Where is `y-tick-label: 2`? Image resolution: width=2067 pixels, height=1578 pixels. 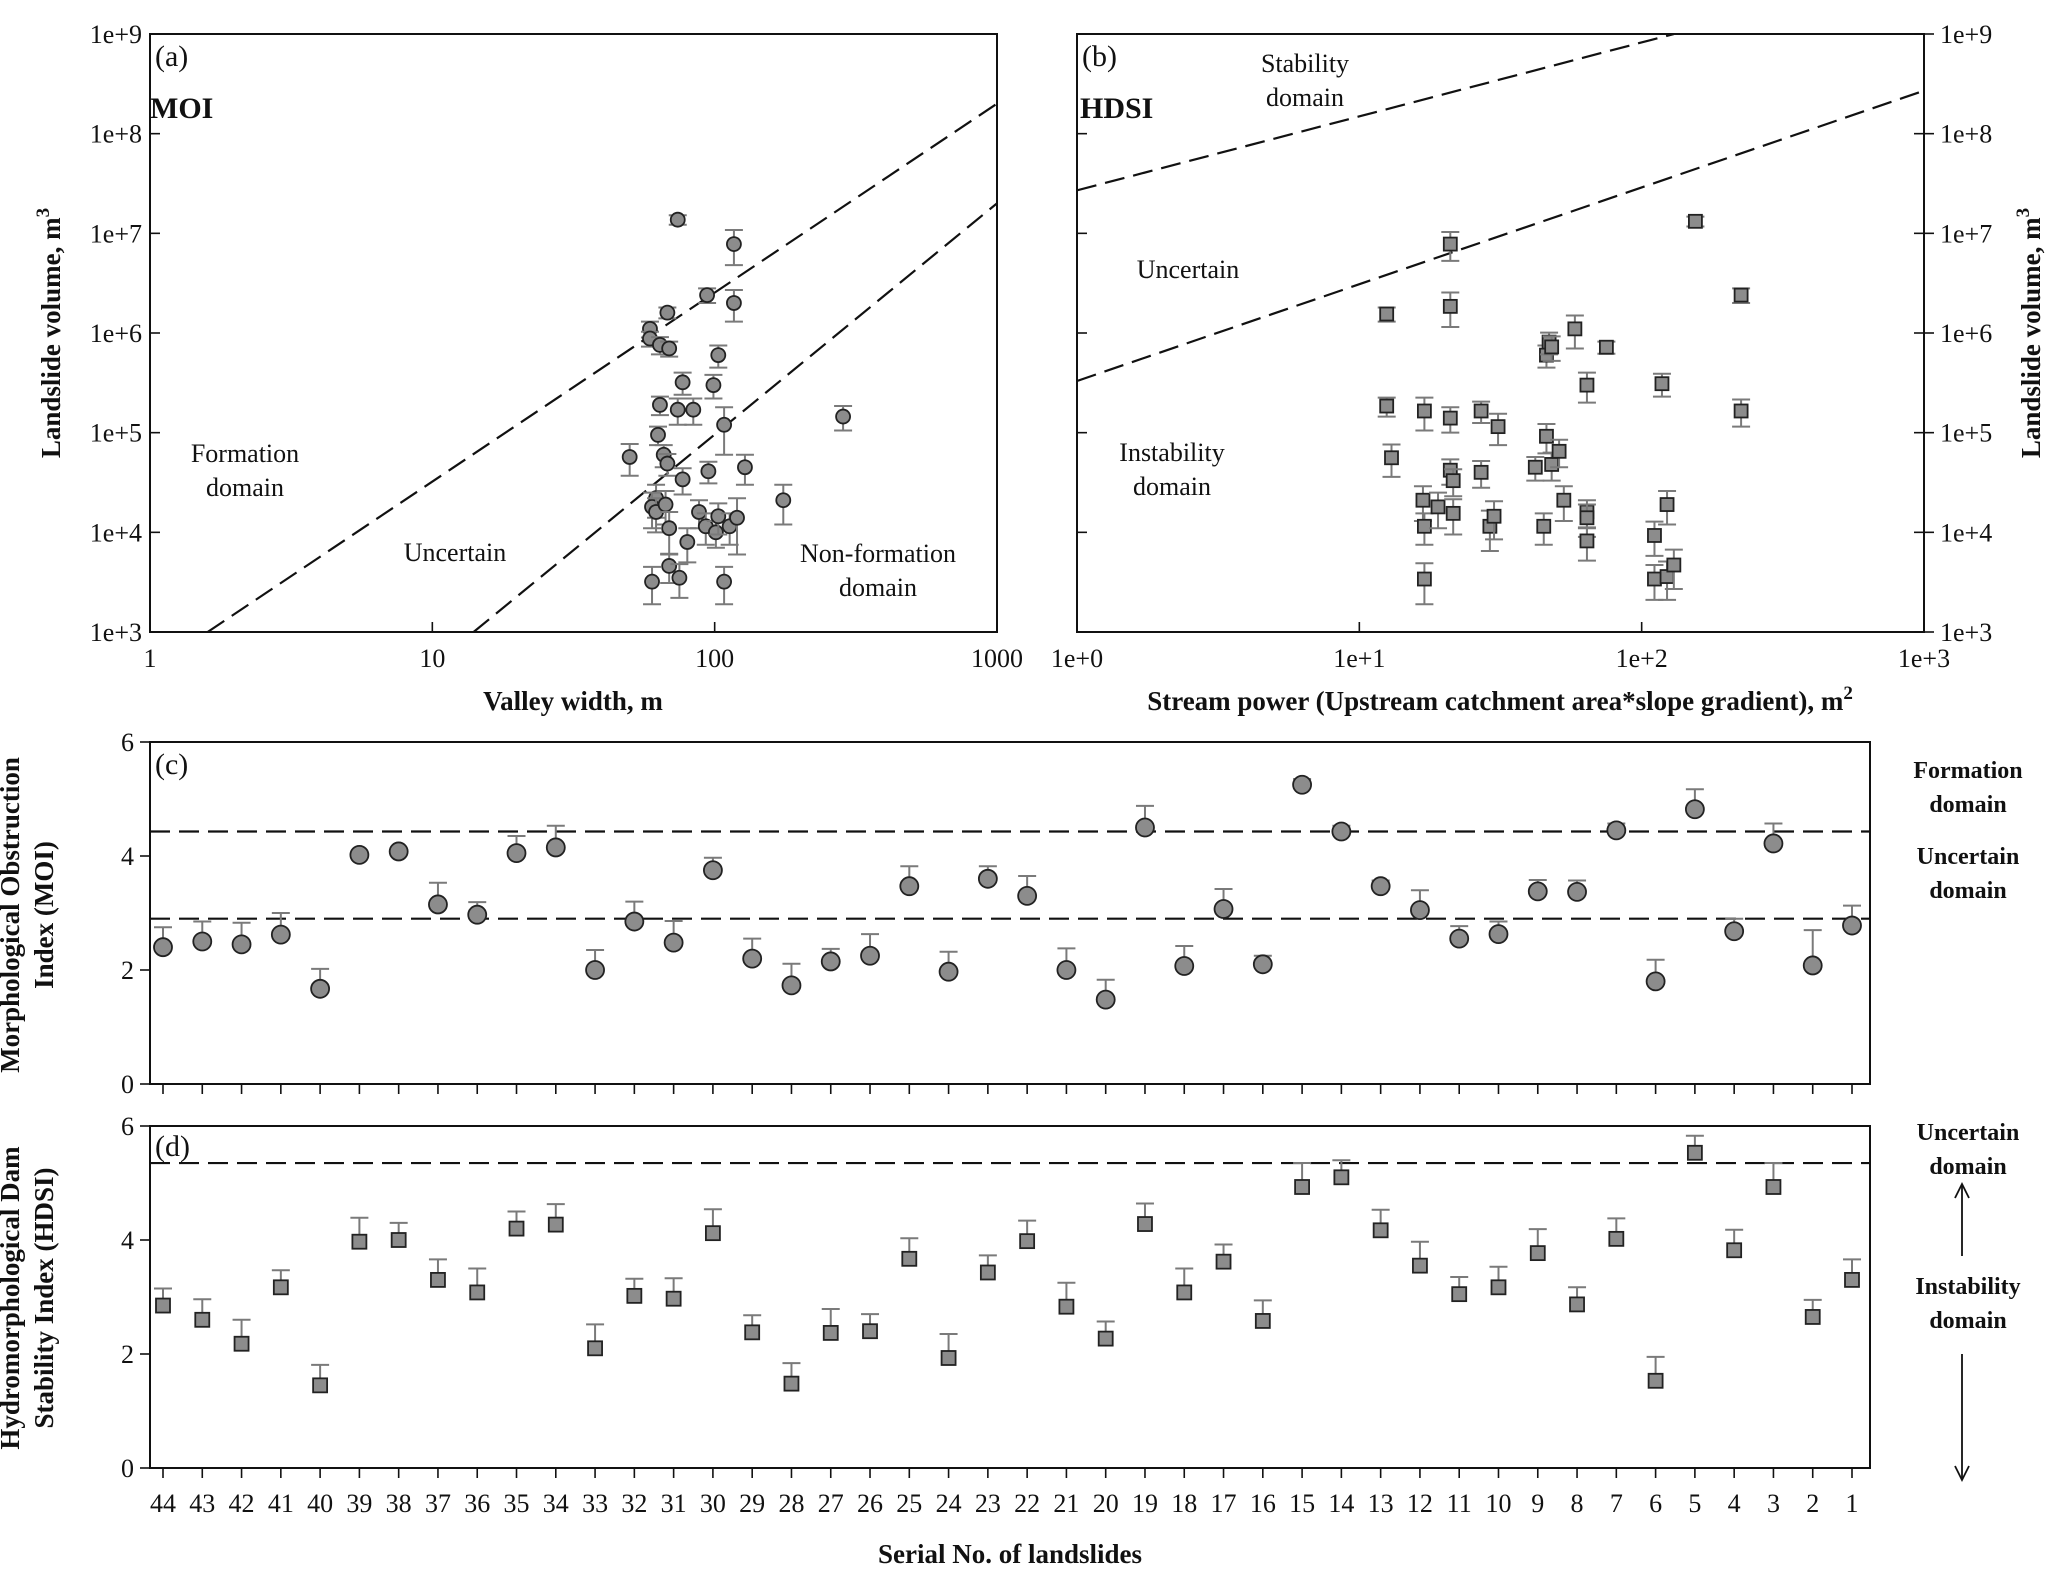
y-tick-label: 2 is located at coordinates (127, 1354).